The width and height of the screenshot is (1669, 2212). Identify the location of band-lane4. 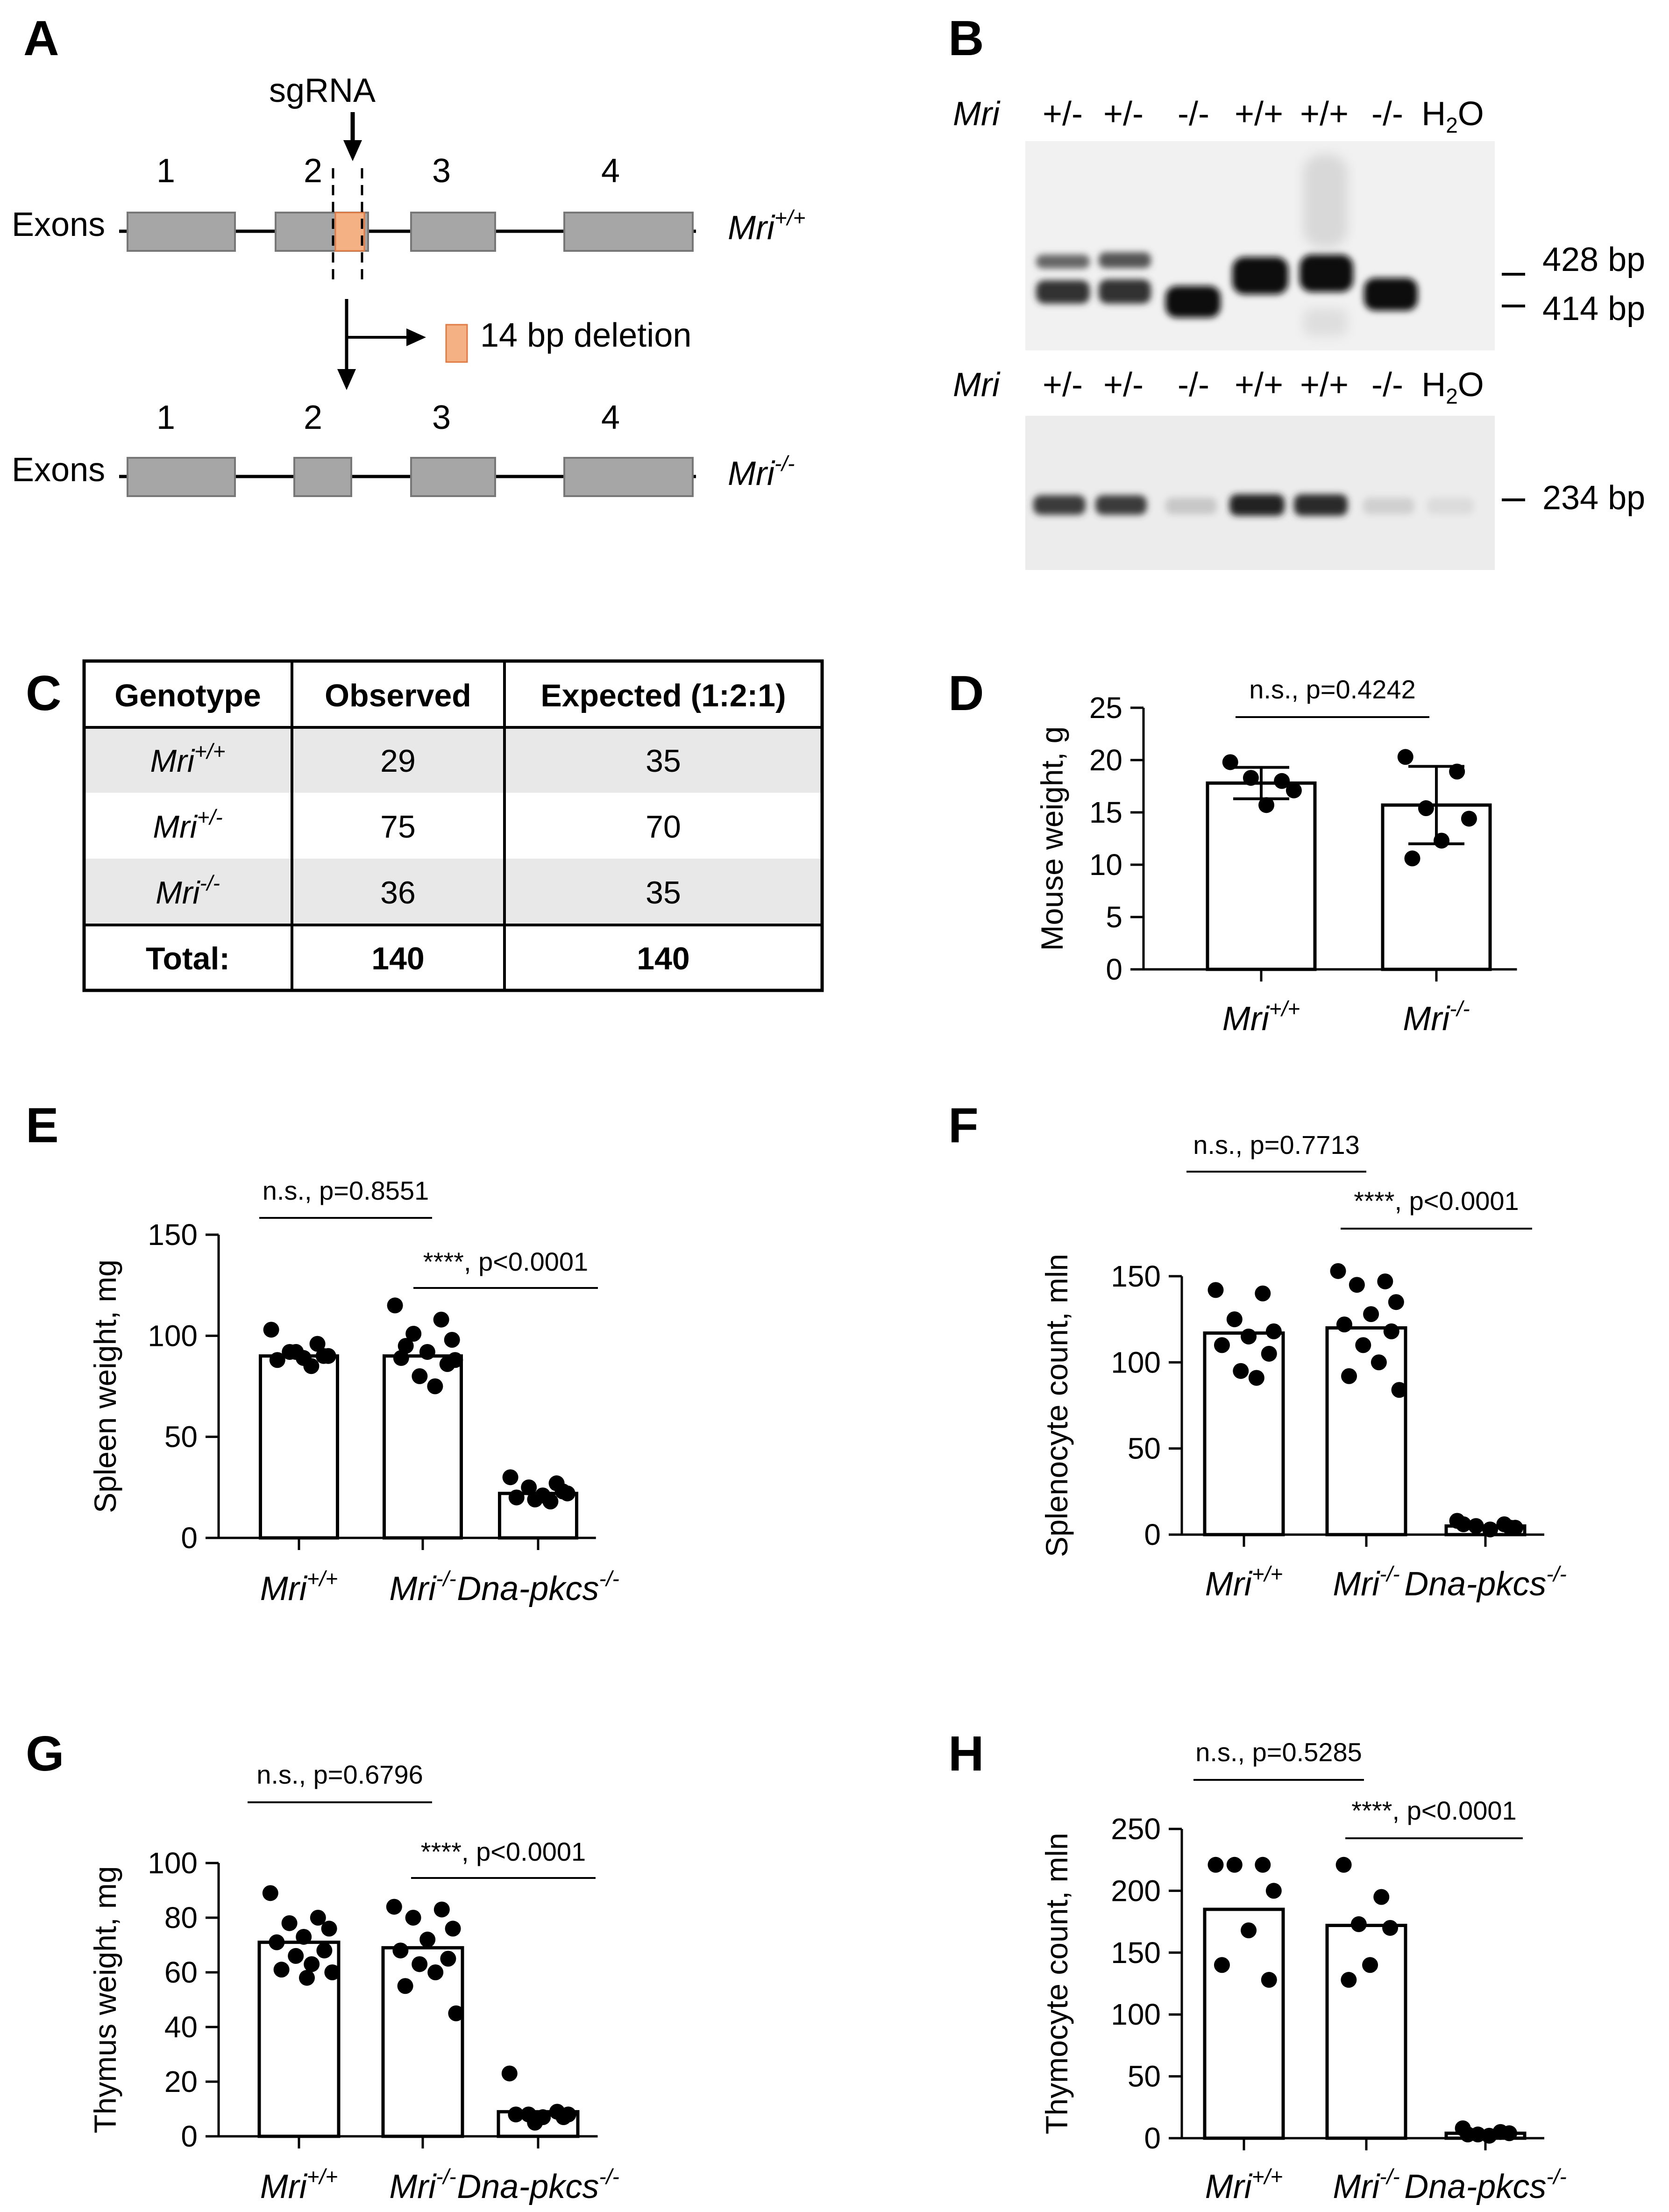
(1260, 275).